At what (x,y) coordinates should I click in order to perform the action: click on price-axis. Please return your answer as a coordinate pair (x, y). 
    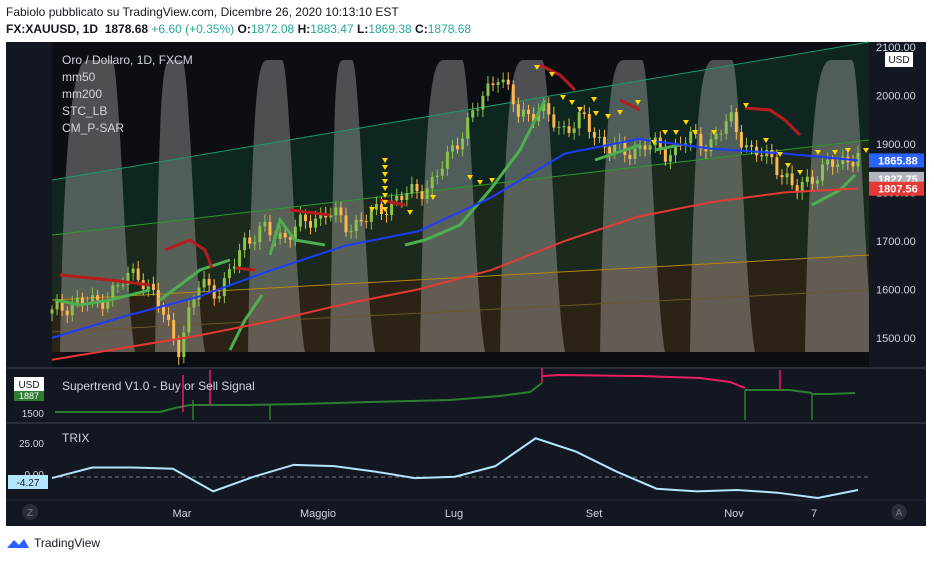
    Looking at the image, I should click on (897, 204).